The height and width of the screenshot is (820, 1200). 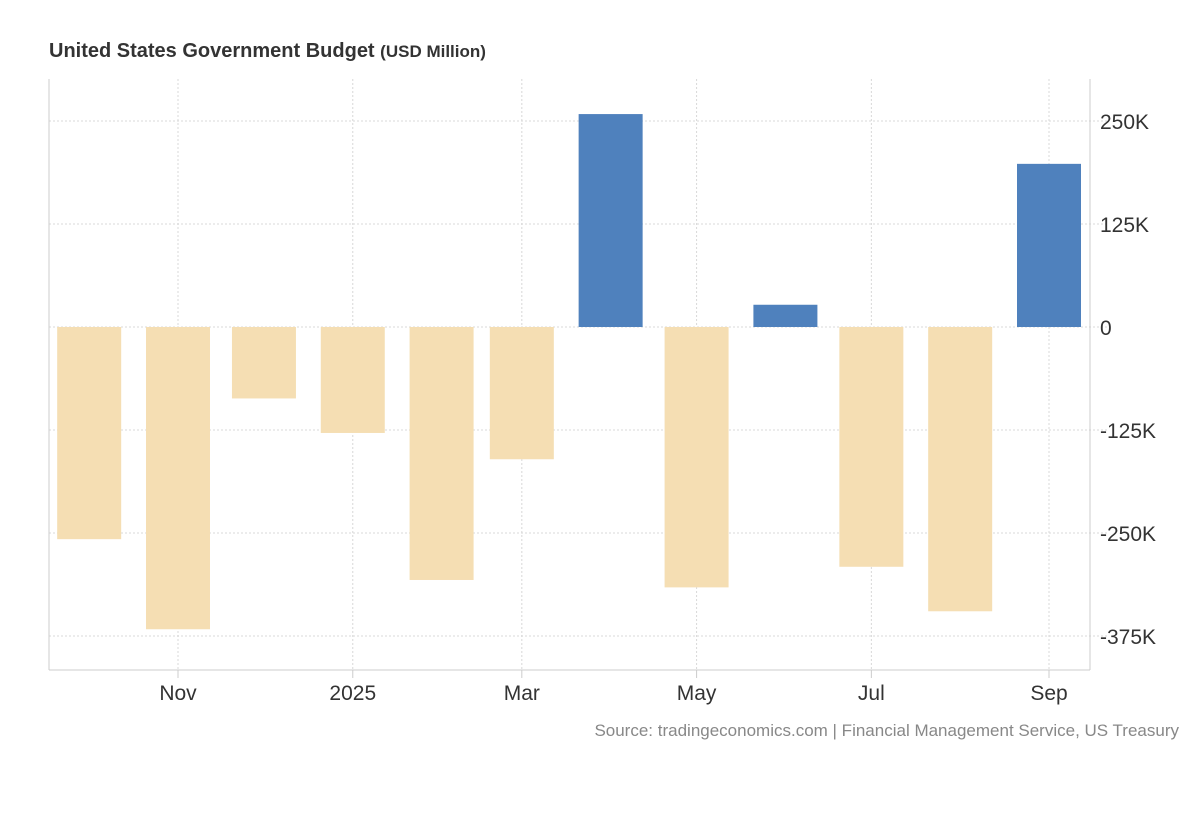 I want to click on x-tick-label: May, so click(x=697, y=693).